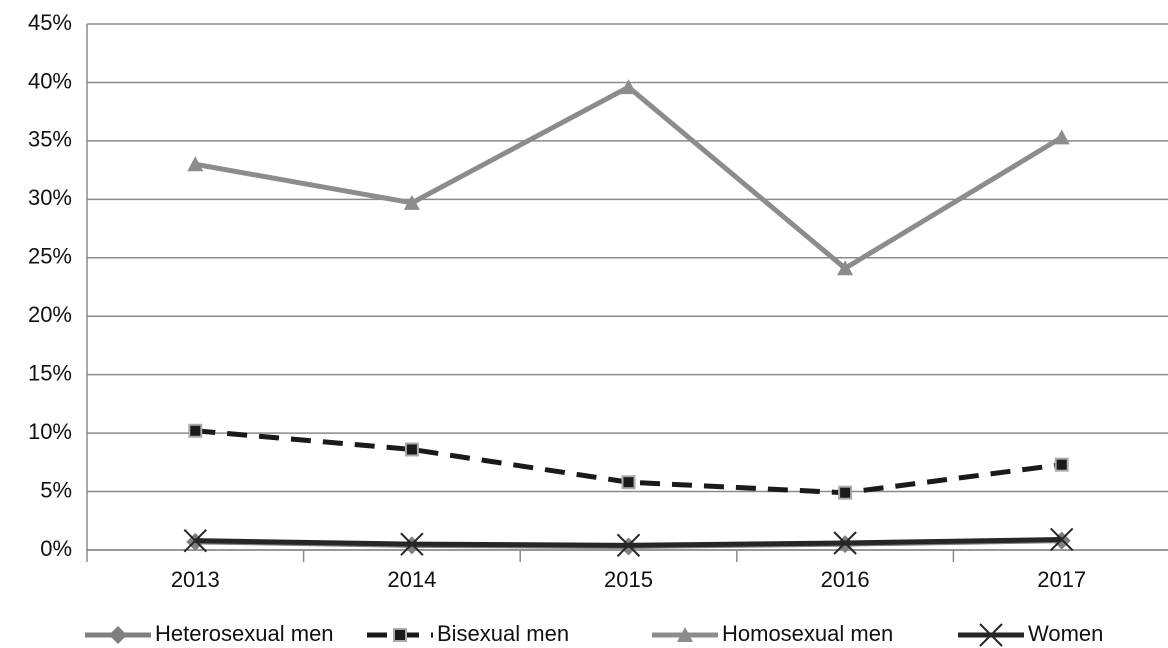  Describe the element at coordinates (56, 489) in the screenshot. I see `y-tick-label: 5%` at that location.